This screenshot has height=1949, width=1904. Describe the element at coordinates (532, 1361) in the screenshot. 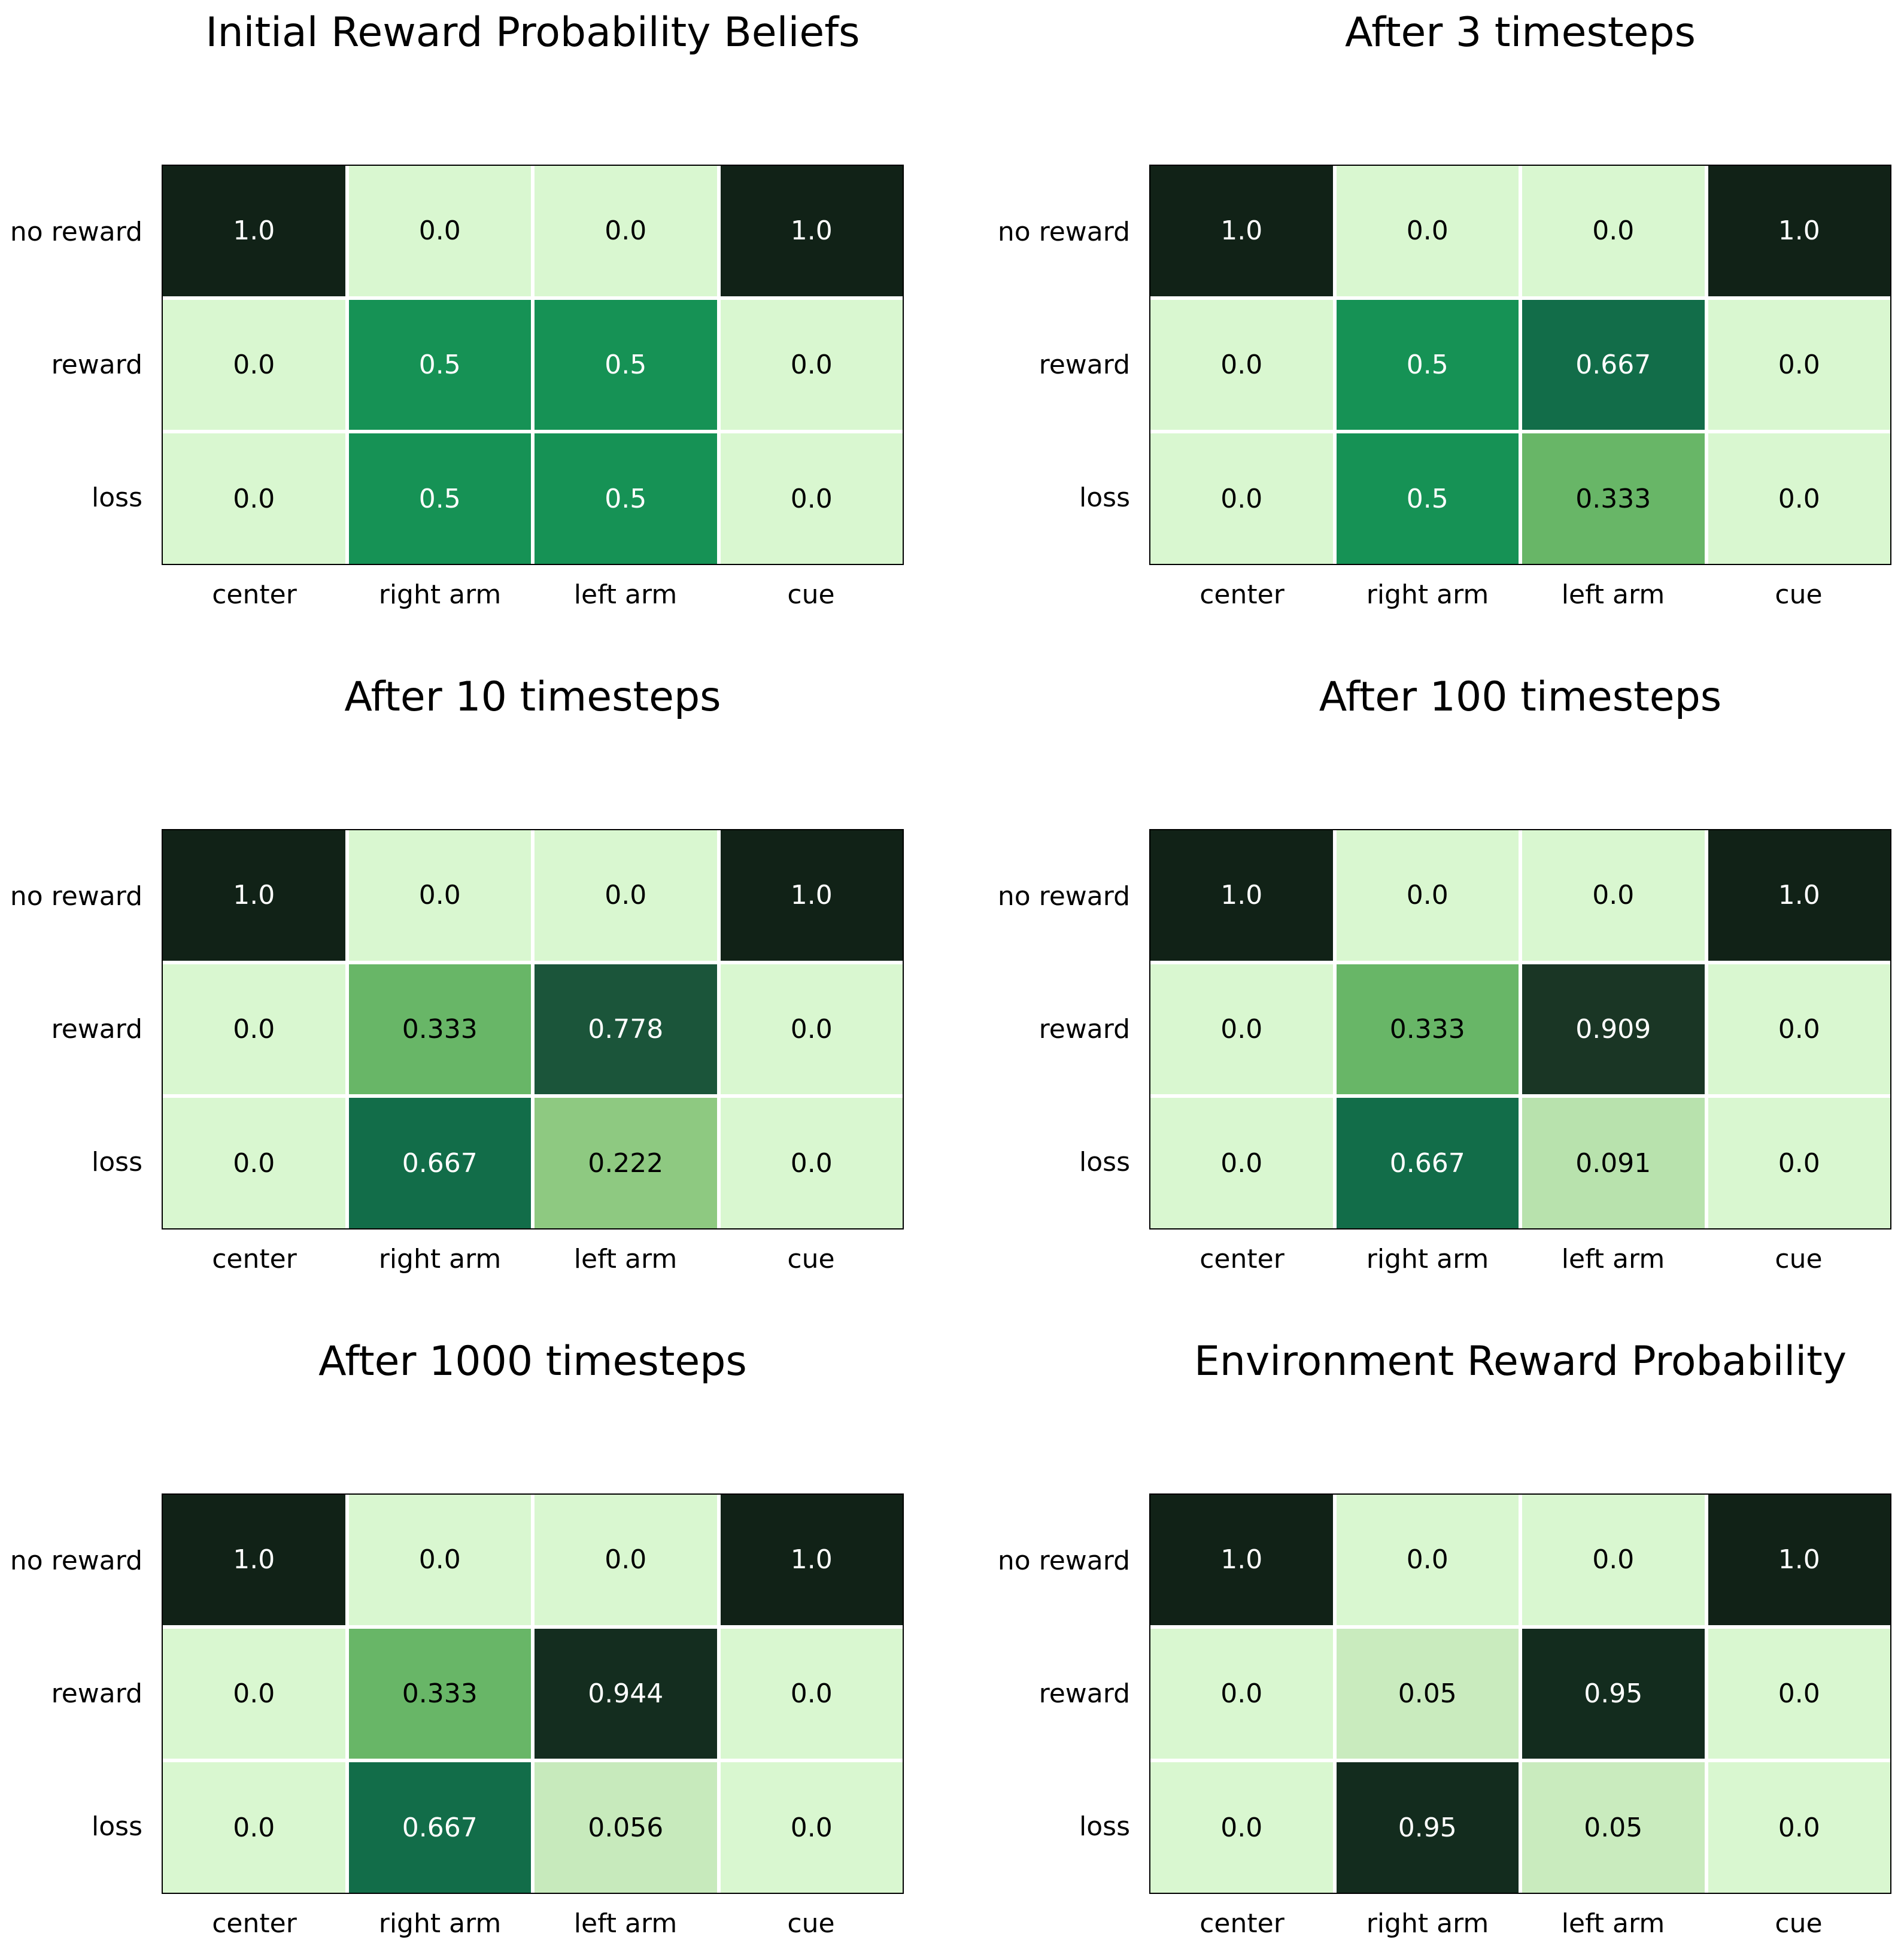

I see `panel-title: After 1000 timesteps` at that location.